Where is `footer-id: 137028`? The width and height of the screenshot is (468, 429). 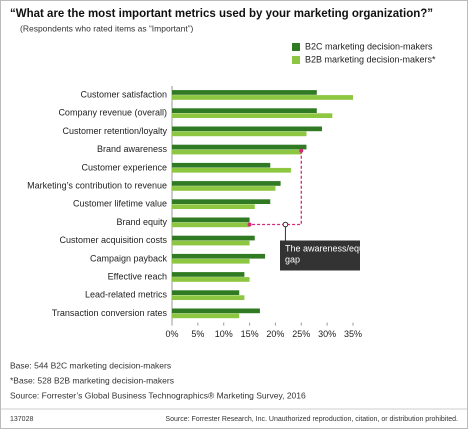
footer-id: 137028 is located at coordinates (21, 419).